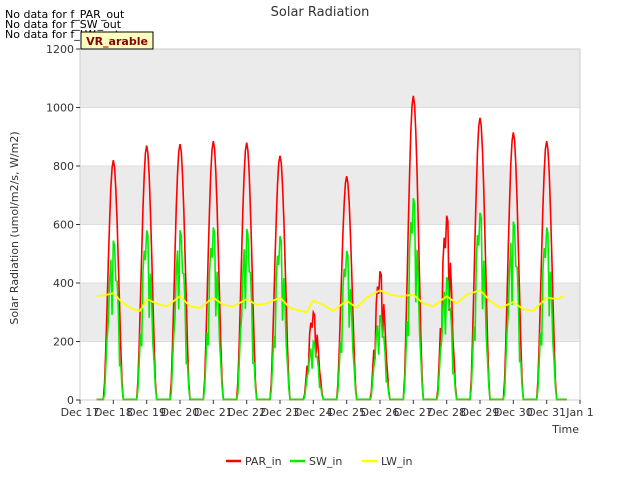  What do you see at coordinates (60, 108) in the screenshot?
I see `y-tick-label-5: 1000` at bounding box center [60, 108].